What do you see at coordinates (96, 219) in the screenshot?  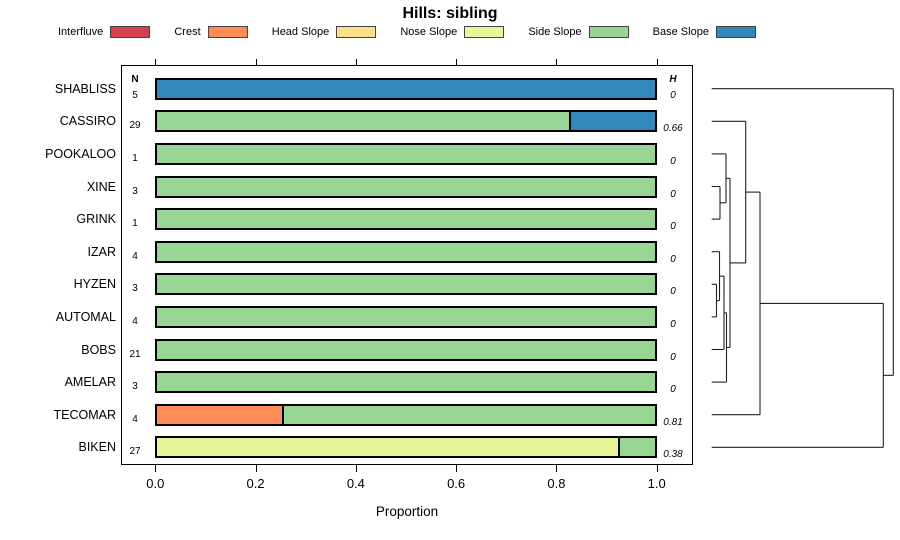 I see `row-label: GRINK` at bounding box center [96, 219].